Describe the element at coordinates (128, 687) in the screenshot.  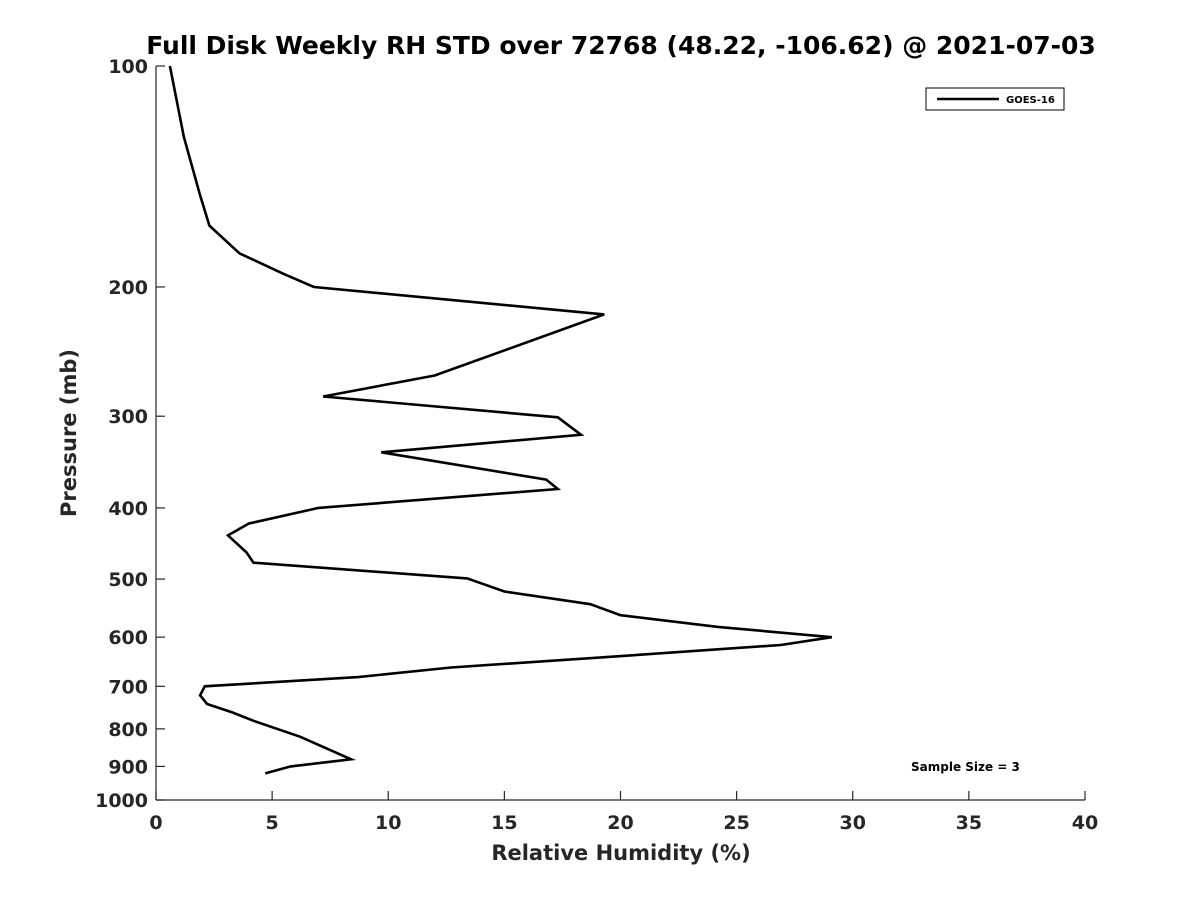
I see `y-tick-label: 700` at that location.